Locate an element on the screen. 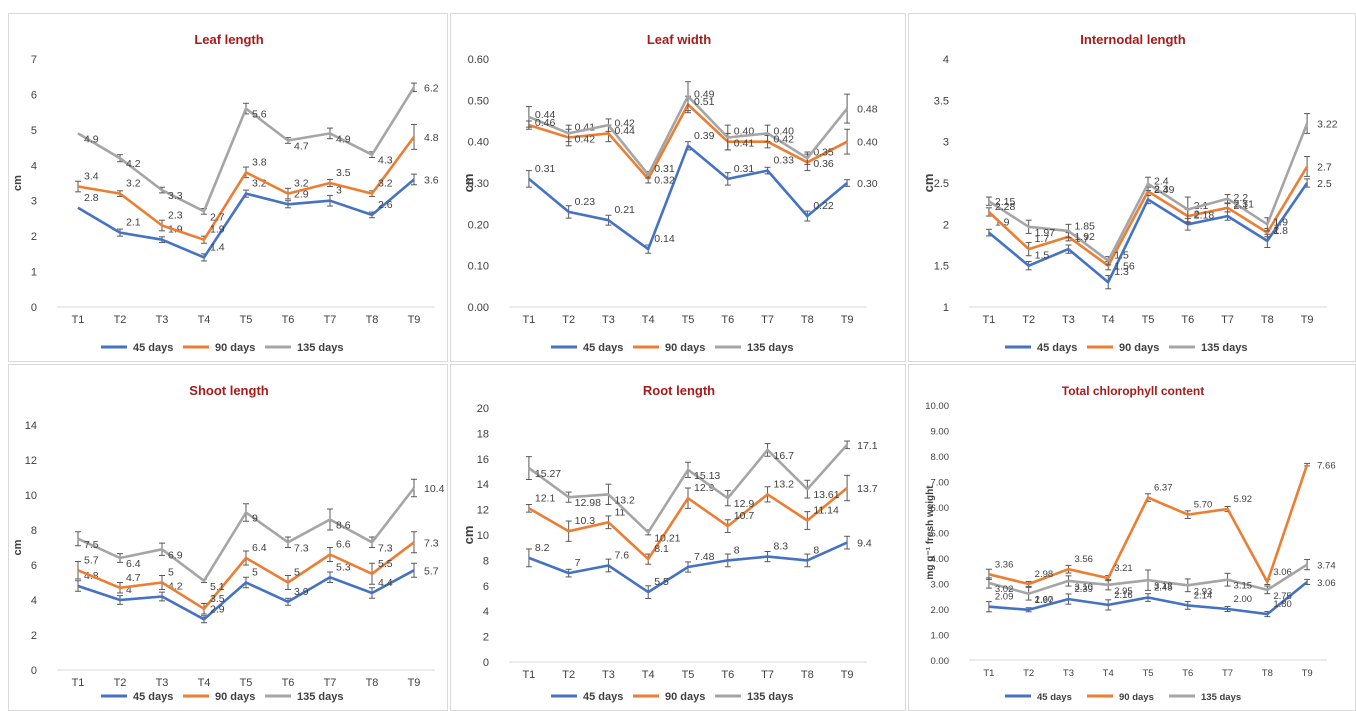 Image resolution: width=1356 pixels, height=711 pixels. leaf-width-data-label-135-days: 0.32 is located at coordinates (664, 181).